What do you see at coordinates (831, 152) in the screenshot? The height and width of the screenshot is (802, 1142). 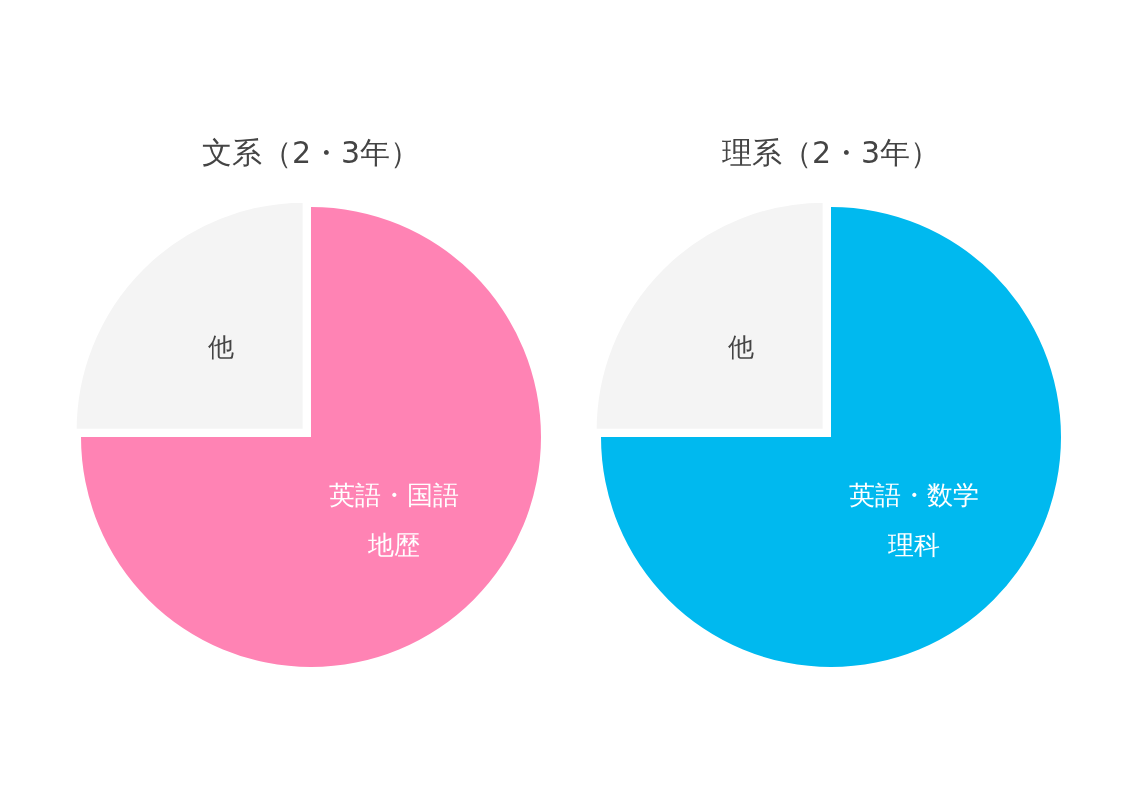 I see `chart-title: 理系（2・3年）` at bounding box center [831, 152].